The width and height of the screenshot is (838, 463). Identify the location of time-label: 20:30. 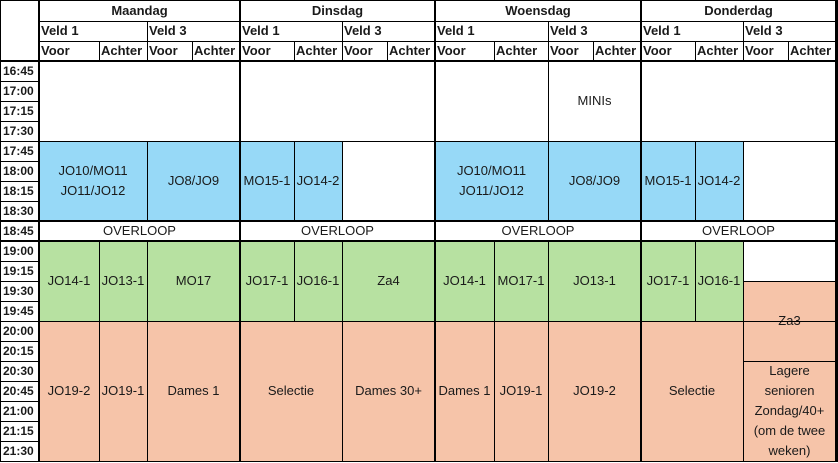
(18, 371).